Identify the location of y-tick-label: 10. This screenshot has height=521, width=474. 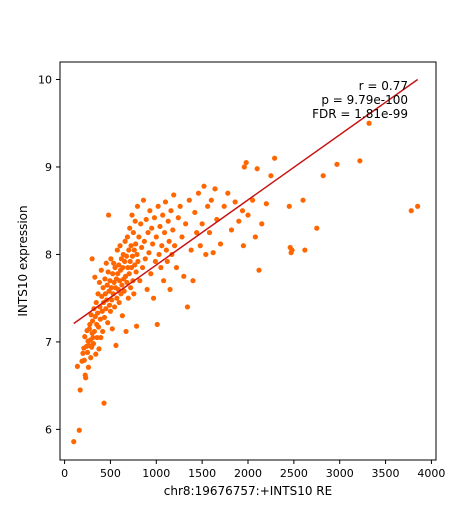
(45, 79).